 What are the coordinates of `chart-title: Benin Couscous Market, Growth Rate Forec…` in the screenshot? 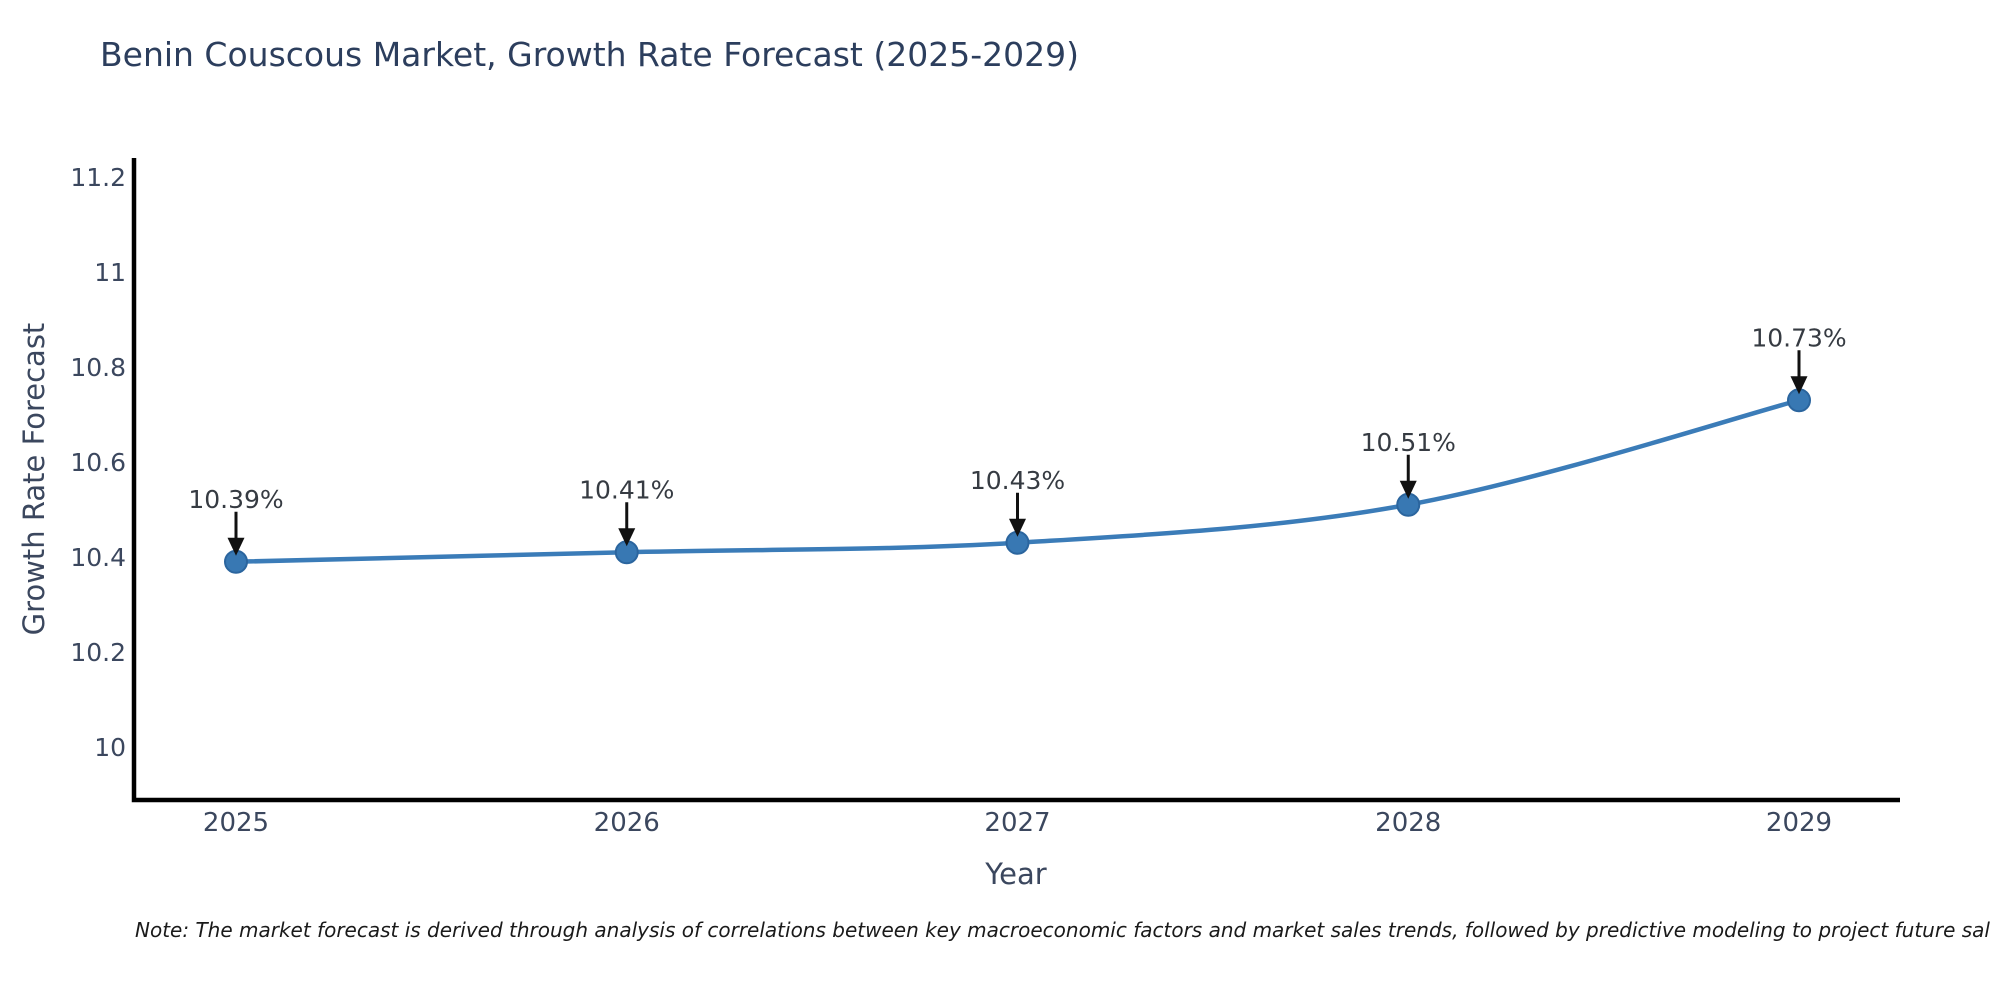 It's located at (589, 54).